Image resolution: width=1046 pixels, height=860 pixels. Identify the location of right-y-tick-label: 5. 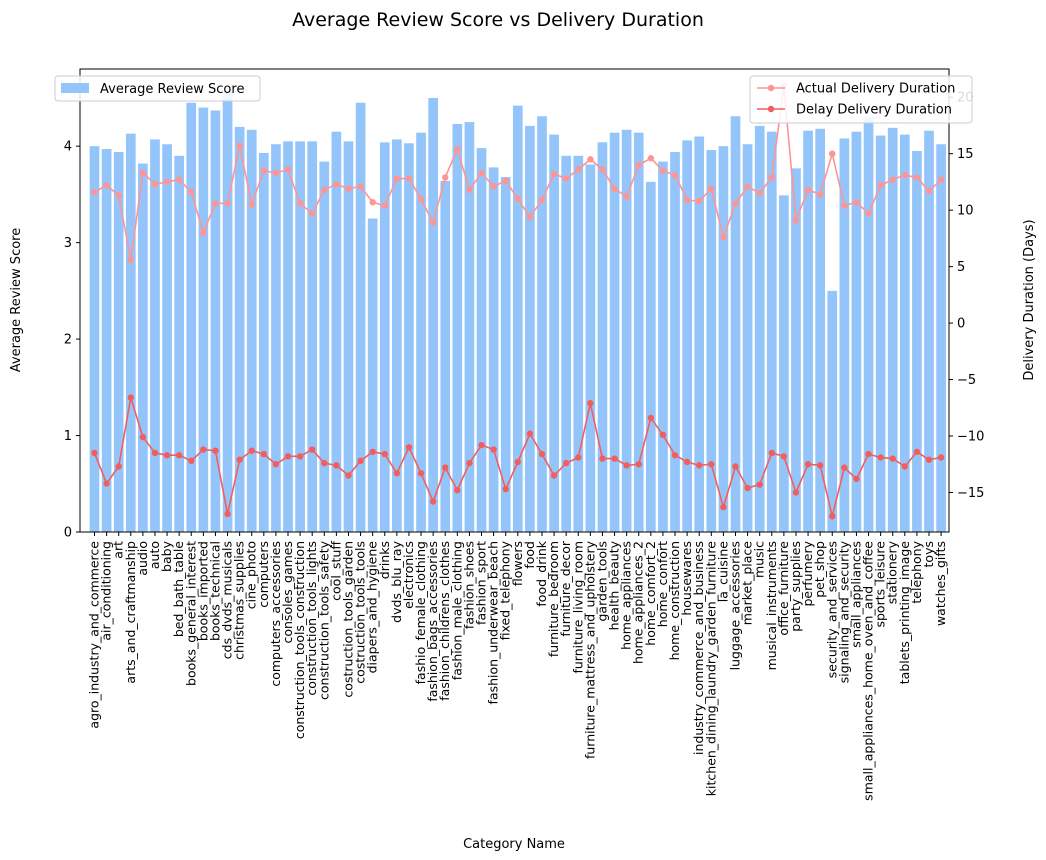
(961, 267).